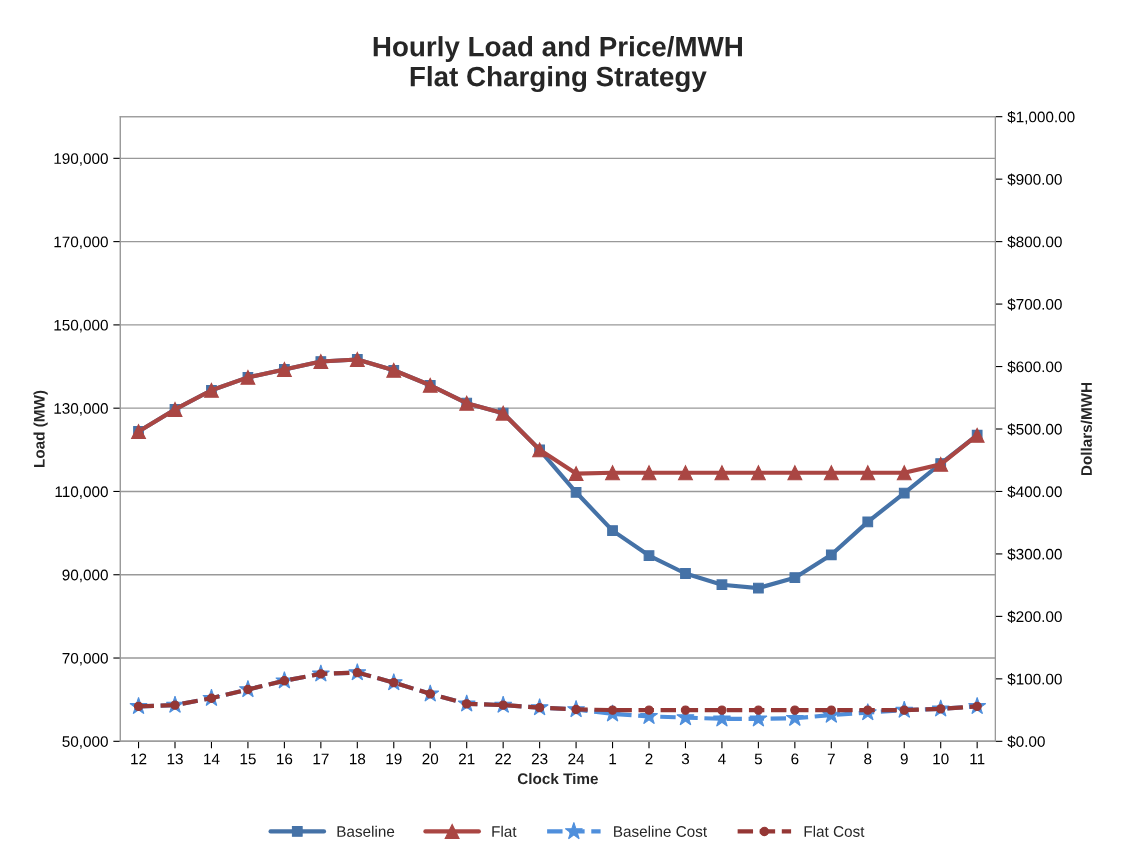 The width and height of the screenshot is (1135, 858). What do you see at coordinates (1034, 429) in the screenshot?
I see `y2-tick-label: $500.00` at bounding box center [1034, 429].